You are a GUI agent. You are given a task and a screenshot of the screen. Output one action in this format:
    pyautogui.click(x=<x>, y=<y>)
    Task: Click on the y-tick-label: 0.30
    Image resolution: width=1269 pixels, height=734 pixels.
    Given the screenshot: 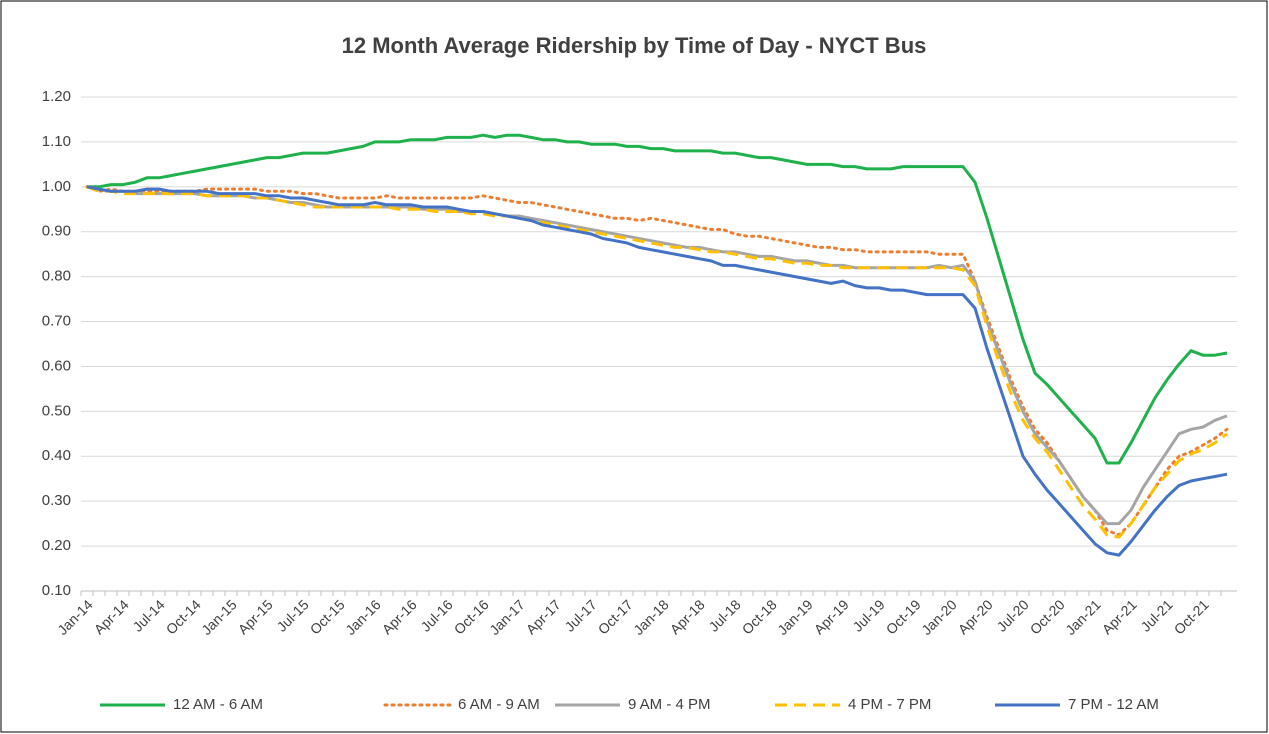 What is the action you would take?
    pyautogui.click(x=56, y=500)
    